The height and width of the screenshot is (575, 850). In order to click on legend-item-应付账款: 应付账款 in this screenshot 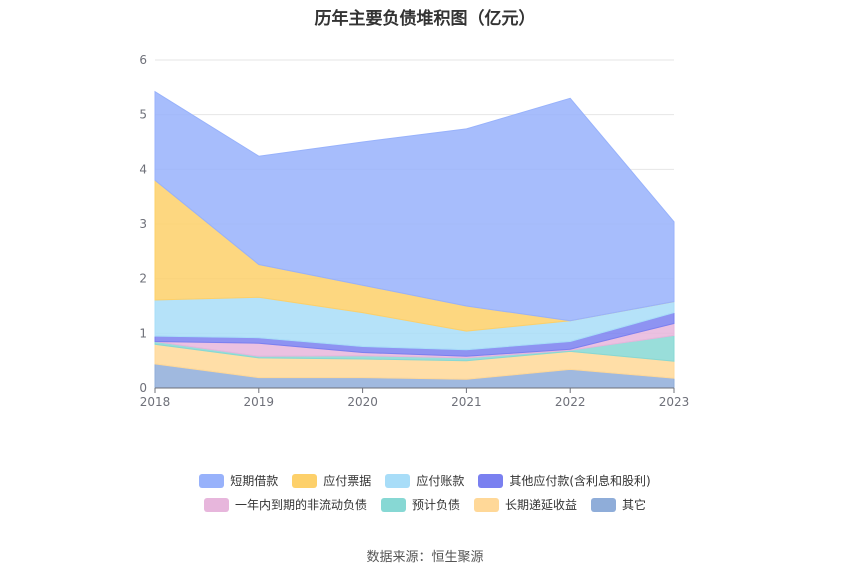, I will do `click(424, 480)`.